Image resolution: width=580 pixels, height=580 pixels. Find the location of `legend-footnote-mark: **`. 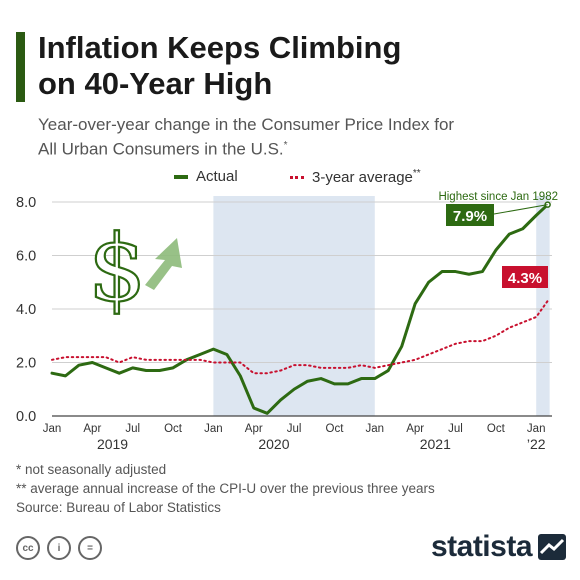

legend-footnote-mark: ** is located at coordinates (416, 173).